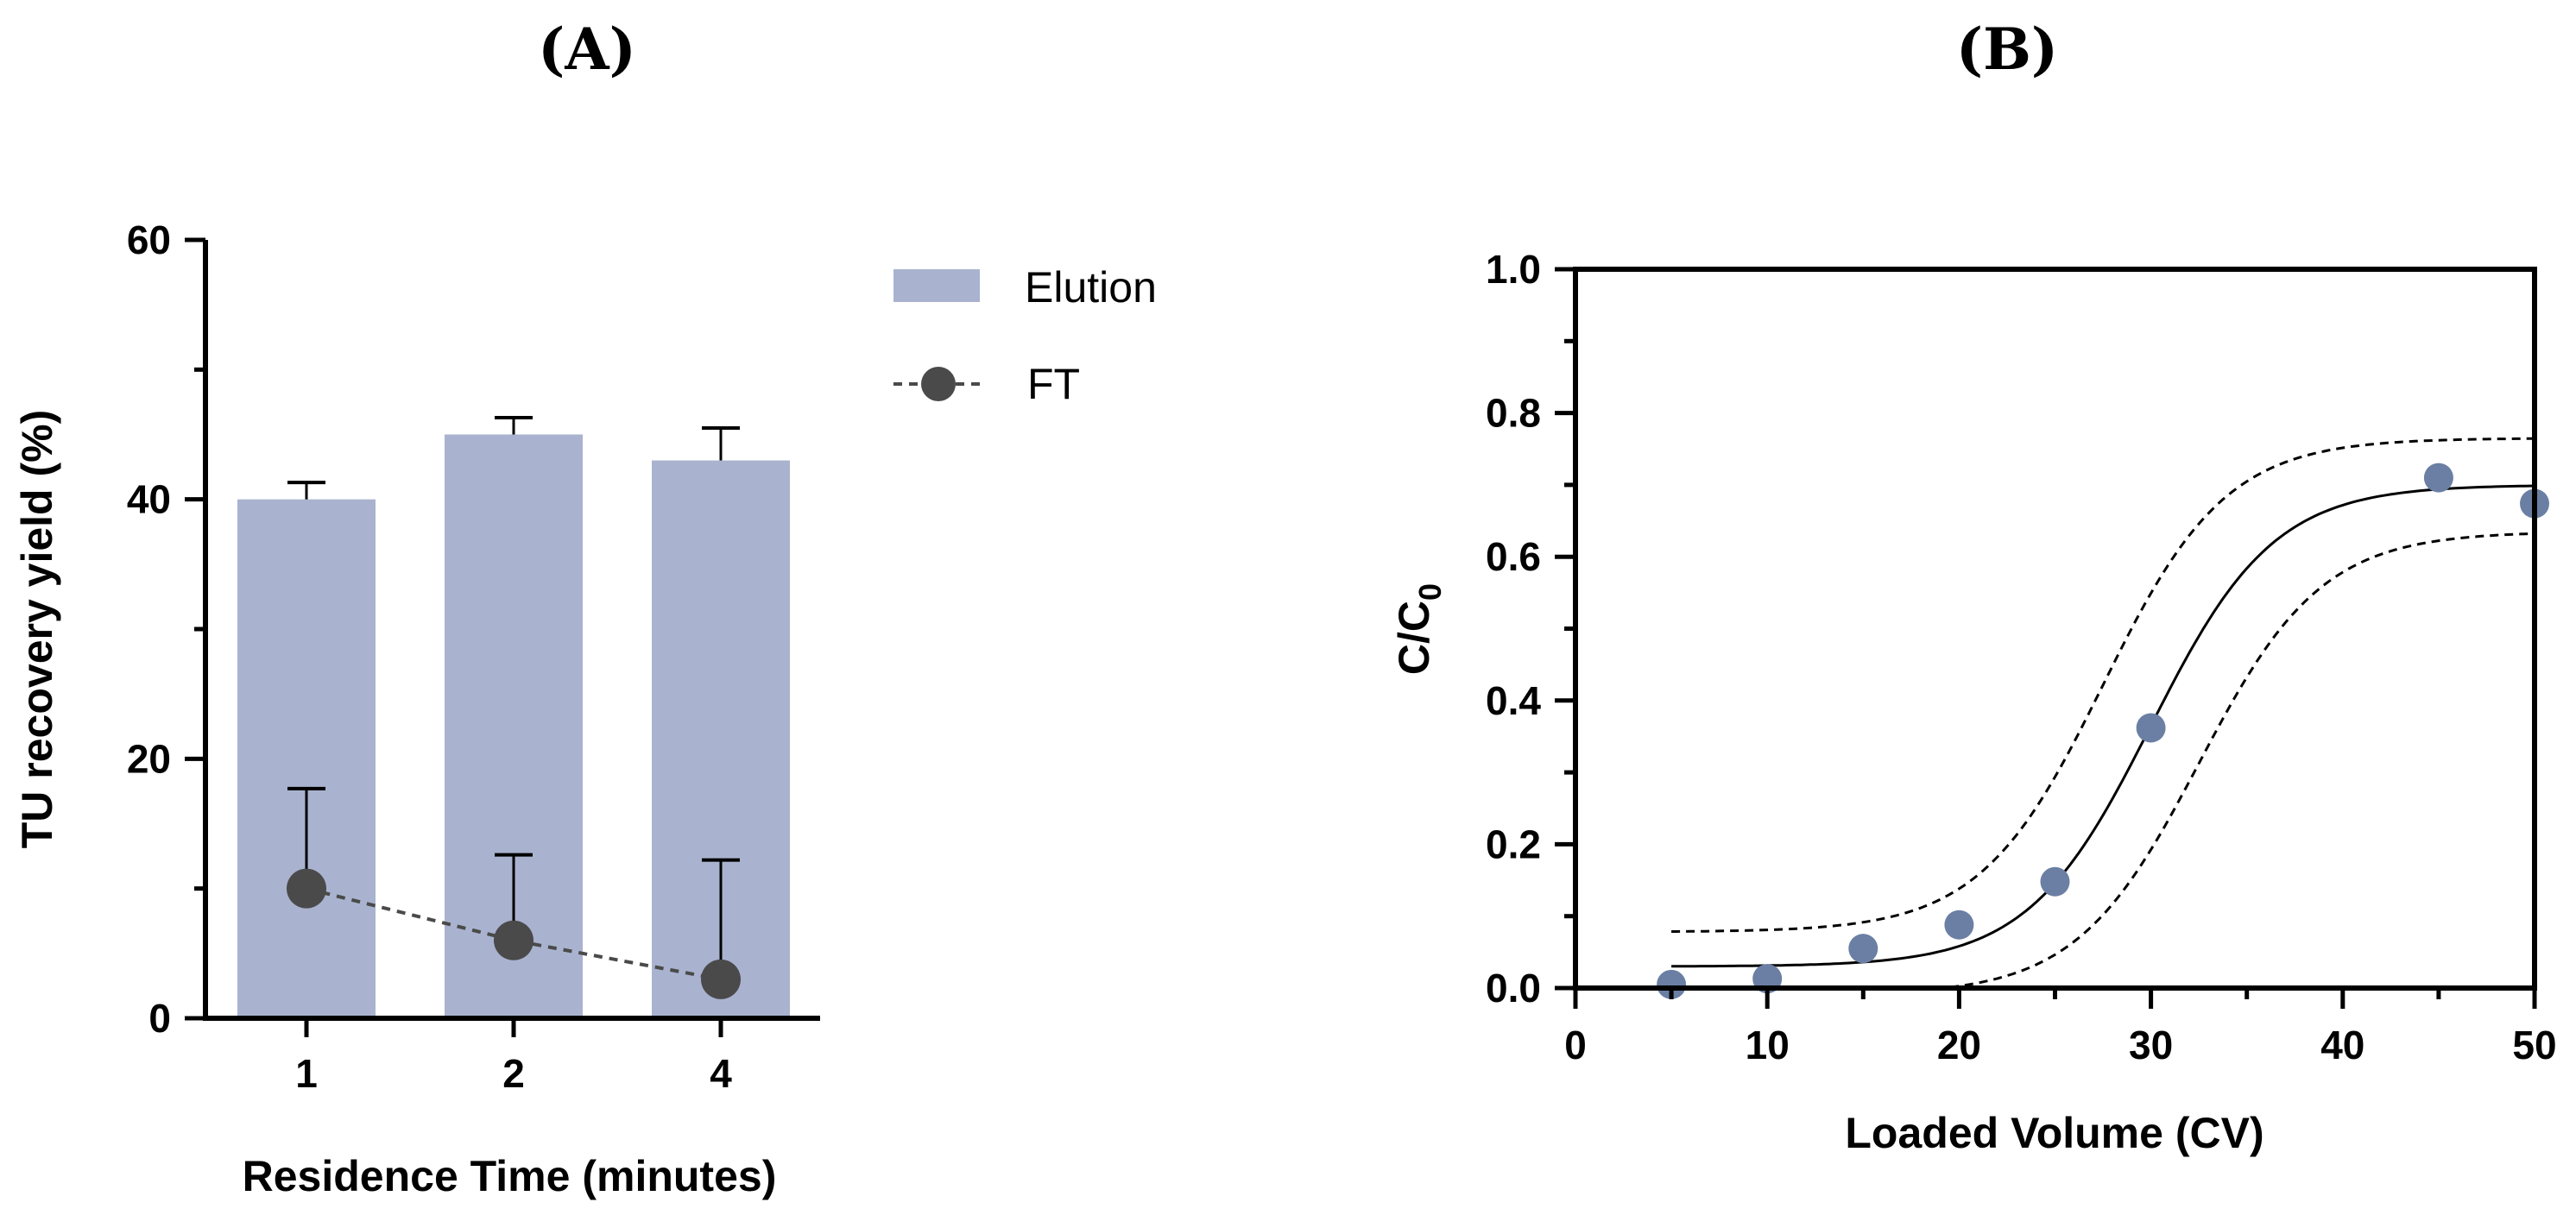 The height and width of the screenshot is (1215, 2576). What do you see at coordinates (1430, 592) in the screenshot?
I see `b-y-axis-title-sub: 0` at bounding box center [1430, 592].